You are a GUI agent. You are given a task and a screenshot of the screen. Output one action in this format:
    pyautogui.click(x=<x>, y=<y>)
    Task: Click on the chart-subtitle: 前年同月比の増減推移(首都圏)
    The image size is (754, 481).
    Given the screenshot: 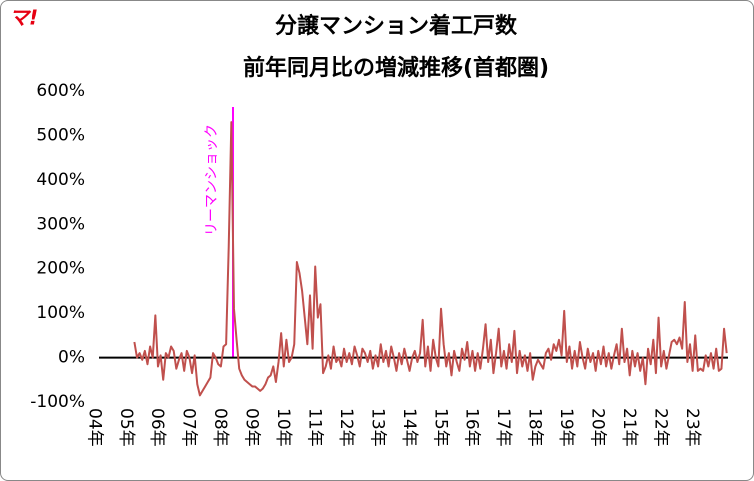 What is the action you would take?
    pyautogui.click(x=396, y=68)
    